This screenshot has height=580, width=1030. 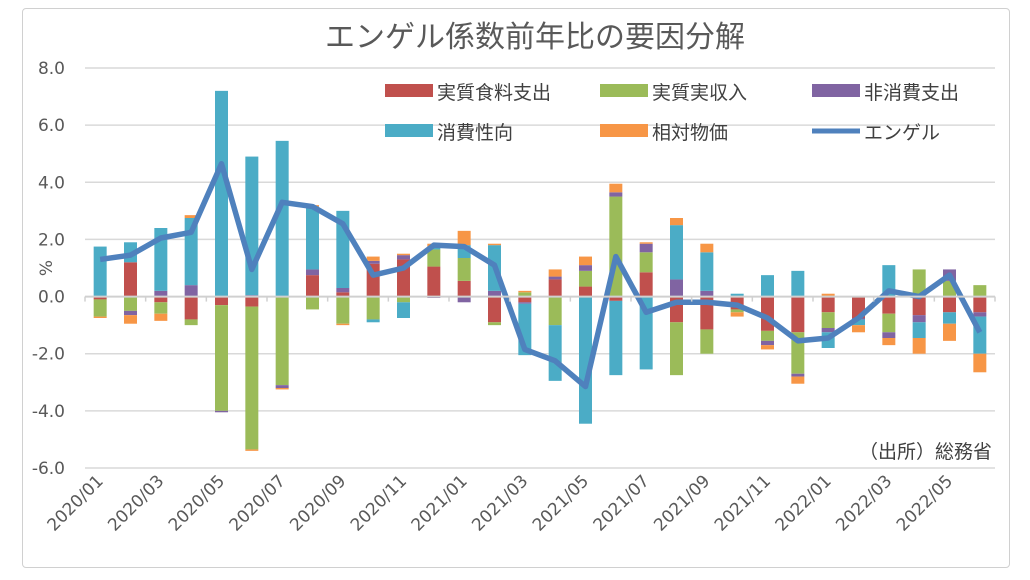 What do you see at coordinates (51, 126) in the screenshot?
I see `y-tick-label: 6.0` at bounding box center [51, 126].